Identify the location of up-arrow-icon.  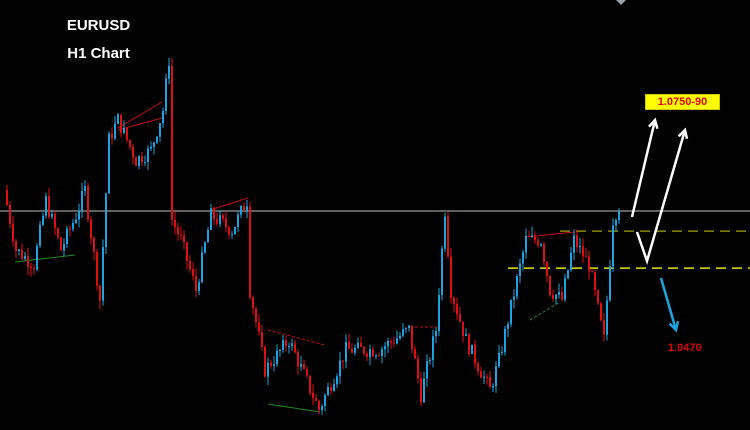
(643, 168).